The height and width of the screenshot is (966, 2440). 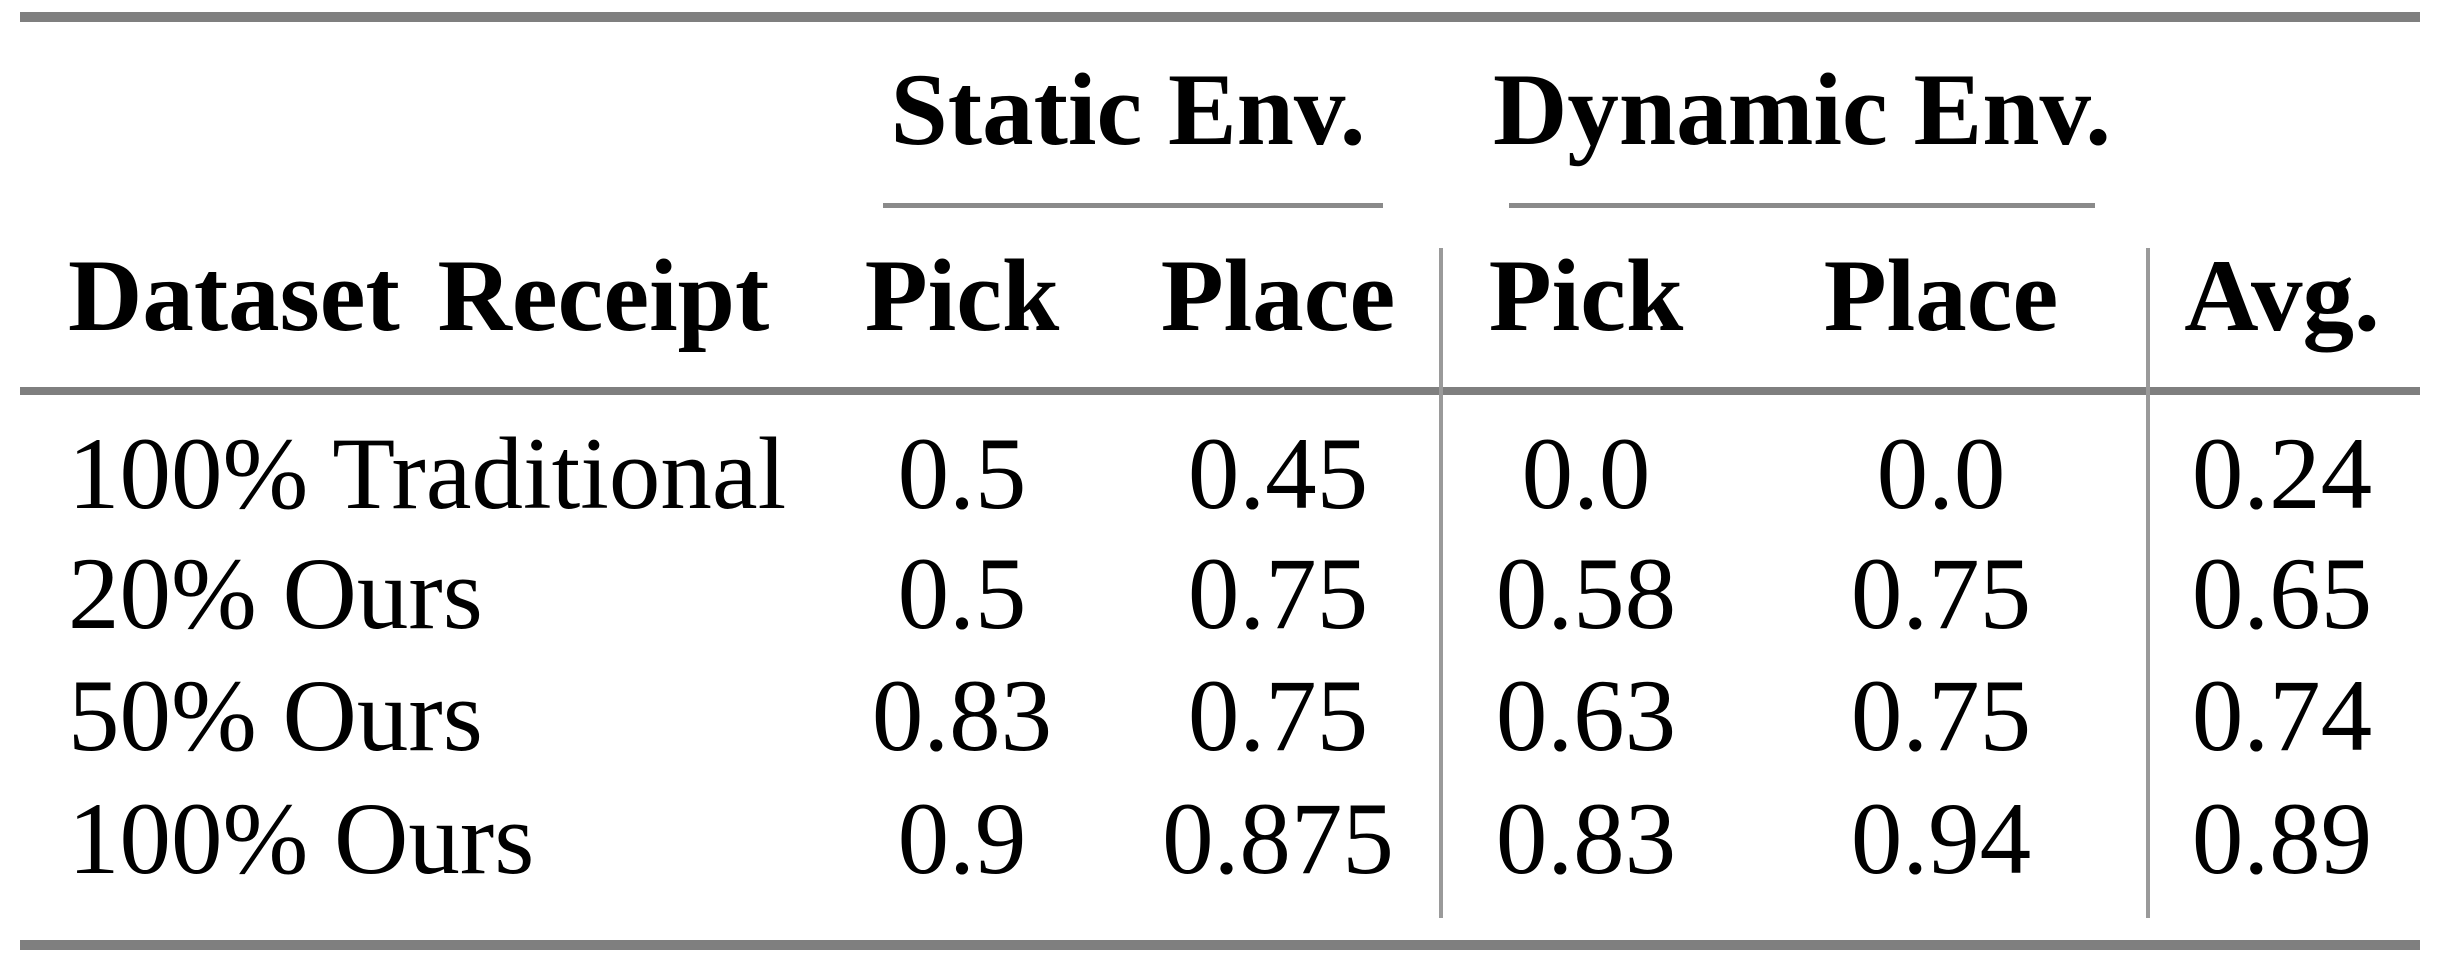 I want to click on column-separator-static-dynamic, so click(x=1441, y=583).